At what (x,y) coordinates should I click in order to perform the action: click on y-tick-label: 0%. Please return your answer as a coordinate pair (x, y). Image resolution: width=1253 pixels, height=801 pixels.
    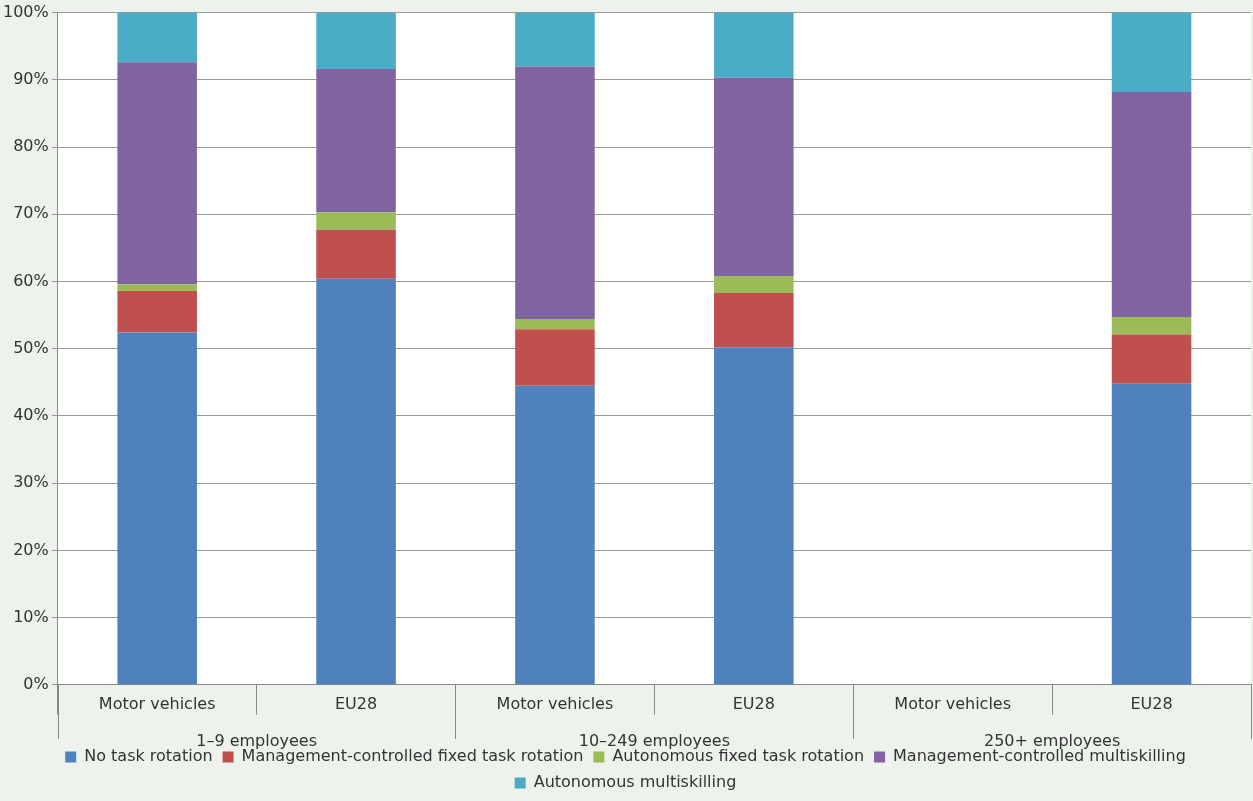
    Looking at the image, I should click on (36, 683).